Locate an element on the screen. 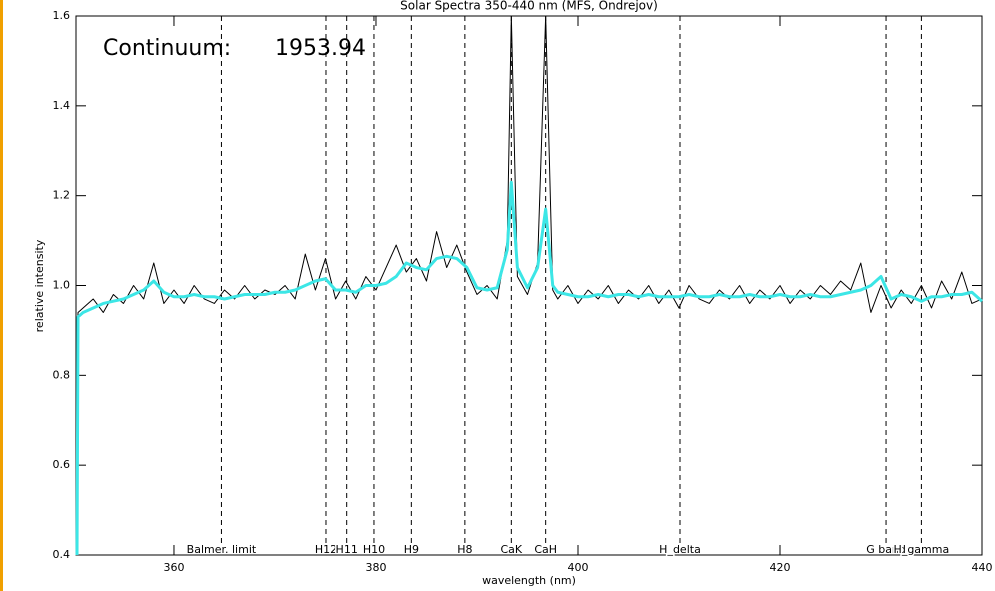 This screenshot has width=995, height=591. marker-label: H_delta is located at coordinates (680, 549).